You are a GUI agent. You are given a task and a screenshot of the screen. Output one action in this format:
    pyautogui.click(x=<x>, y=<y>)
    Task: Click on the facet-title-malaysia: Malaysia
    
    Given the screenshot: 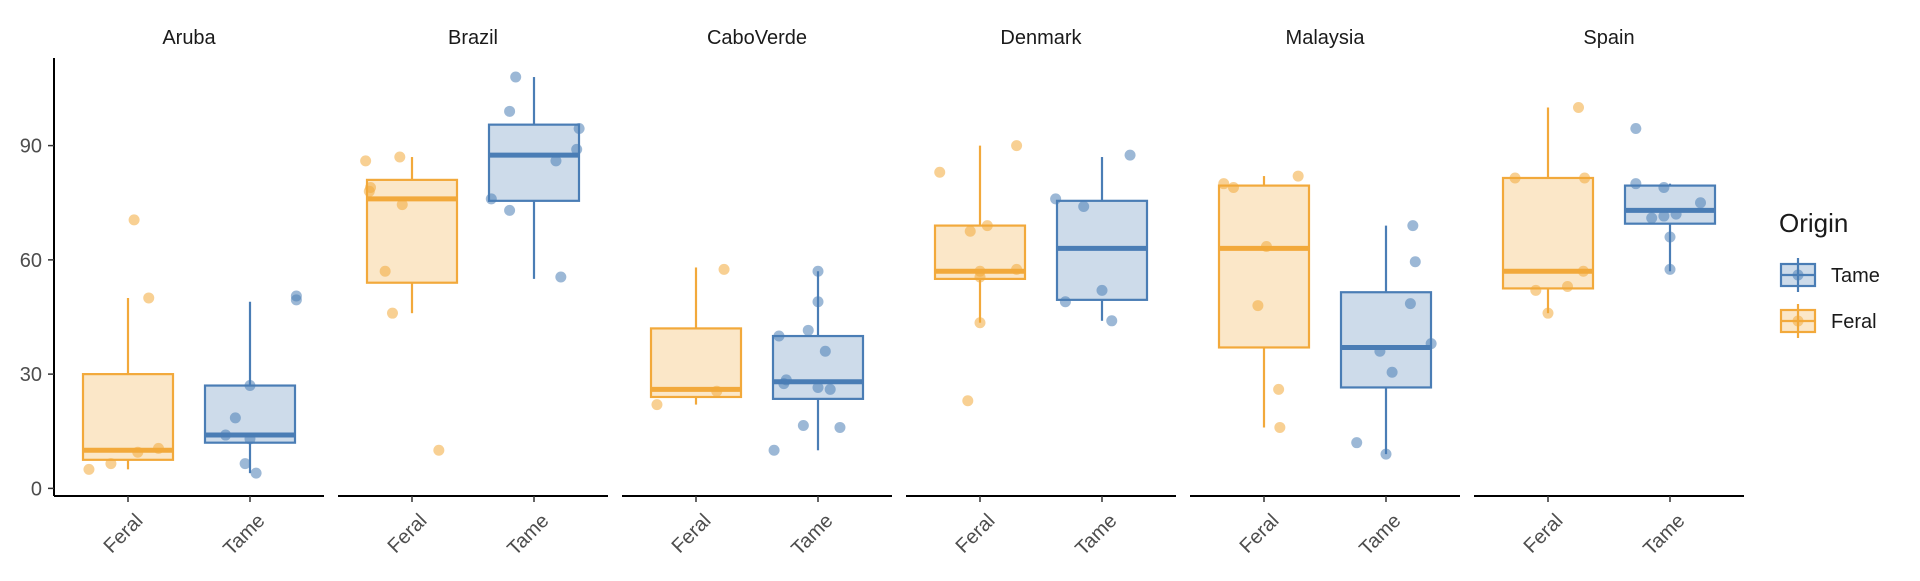 What is the action you would take?
    pyautogui.click(x=1326, y=38)
    